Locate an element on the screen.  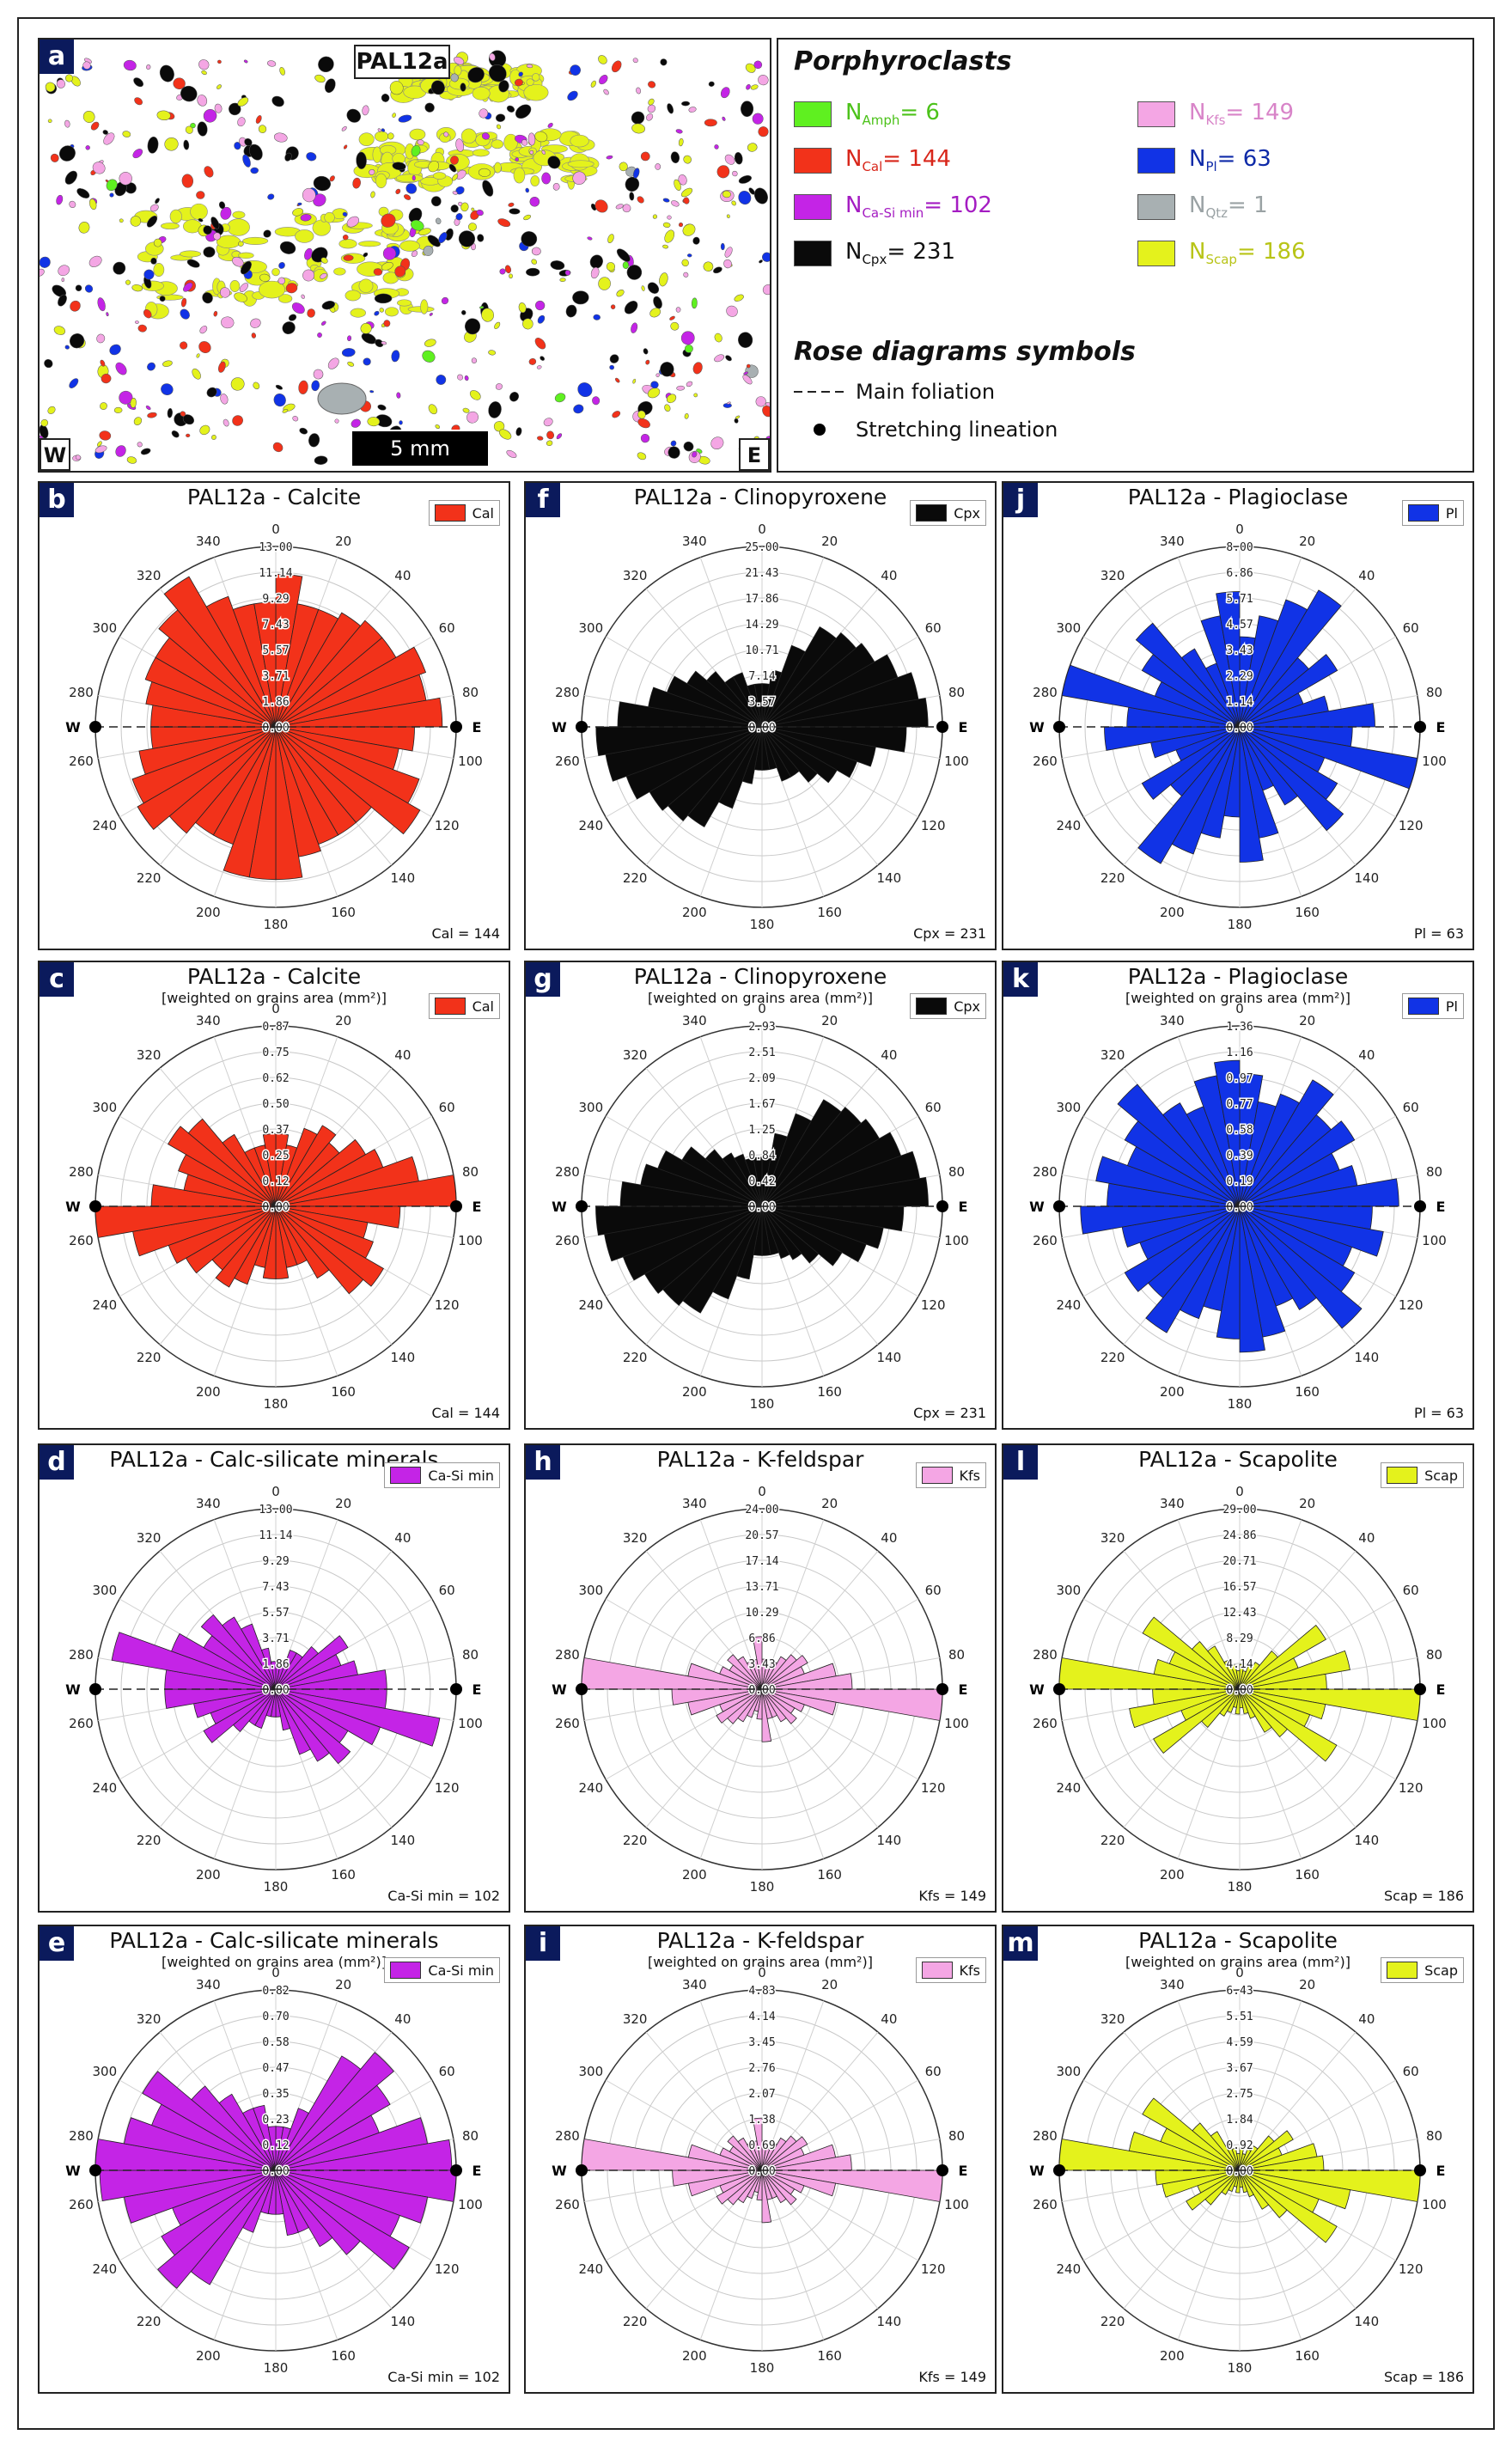
legend-count: = 6 is located at coordinates (919, 113).